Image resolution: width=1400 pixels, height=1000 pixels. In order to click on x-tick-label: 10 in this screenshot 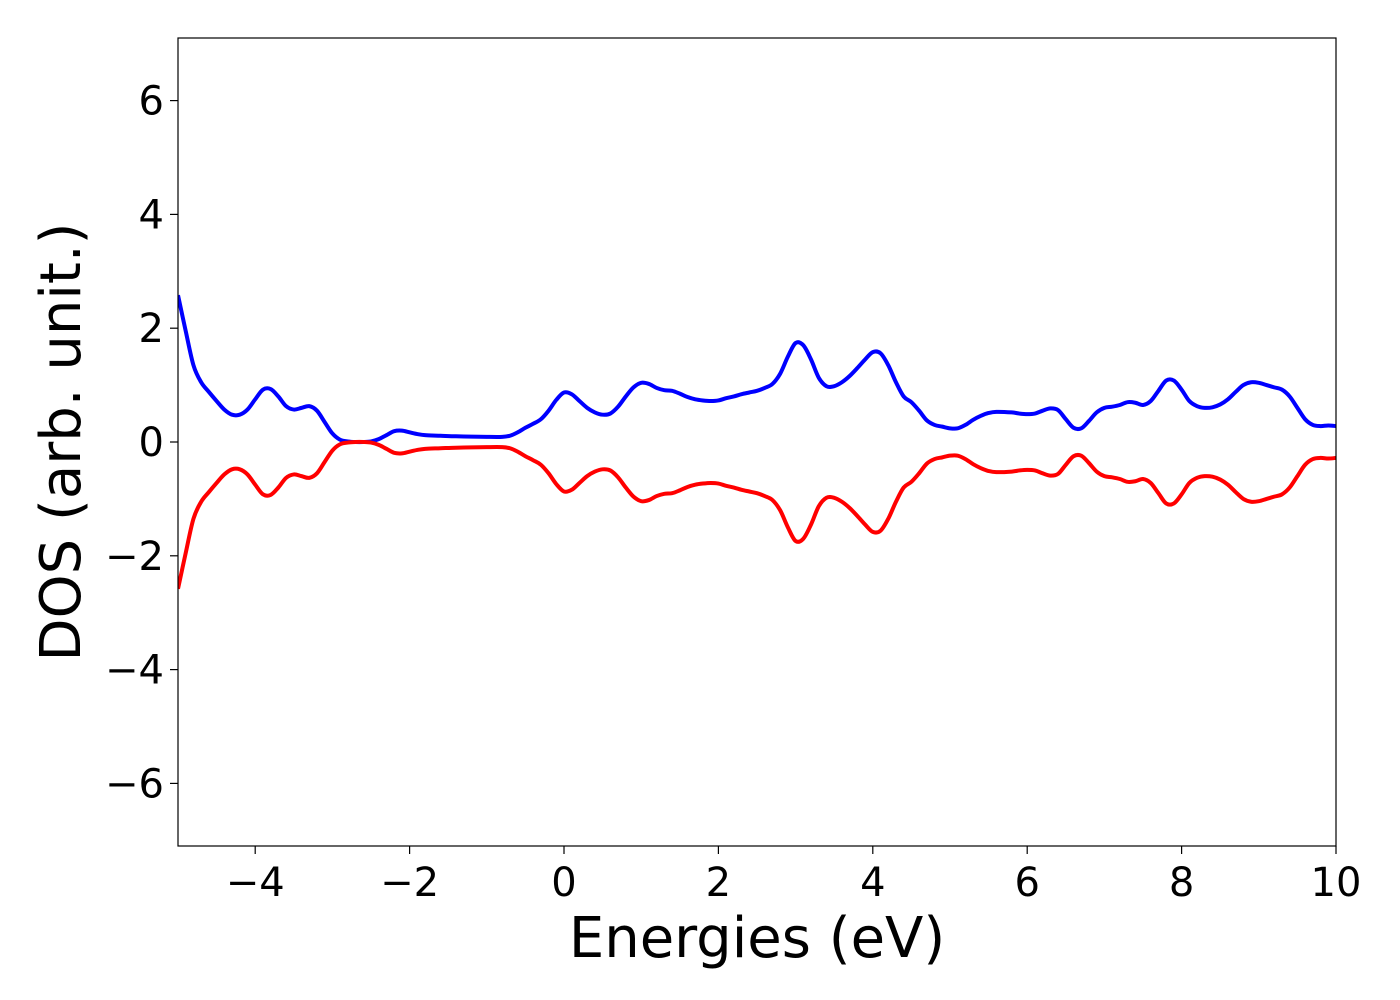, I will do `click(1336, 883)`.